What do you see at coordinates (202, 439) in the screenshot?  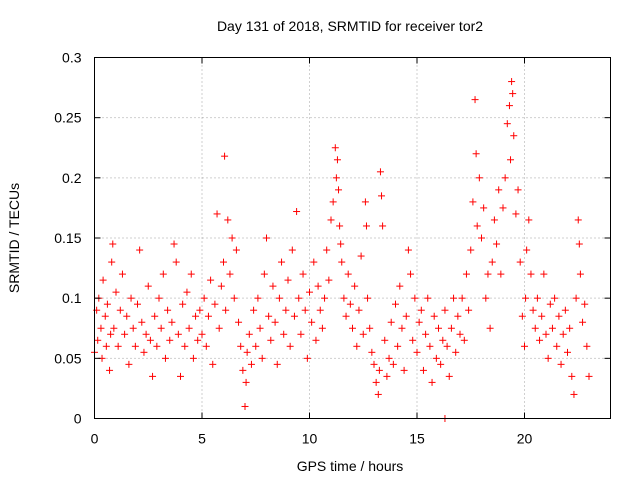 I see `x-tick-label: 5` at bounding box center [202, 439].